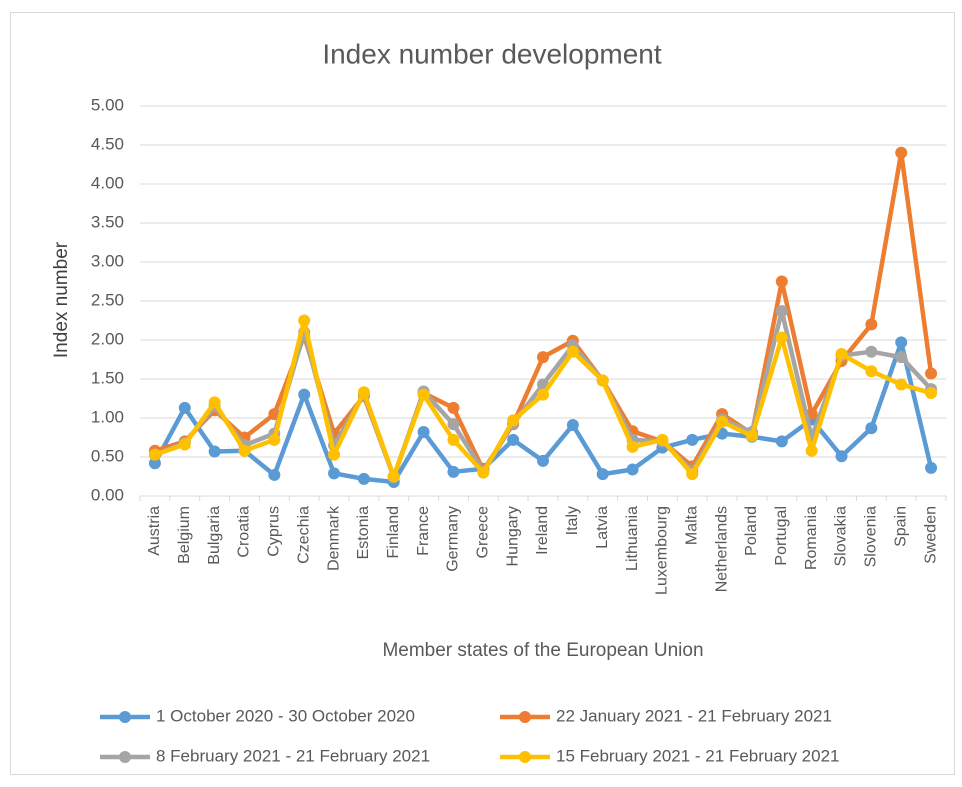  What do you see at coordinates (107, 182) in the screenshot?
I see `y-tick-label: 4.00` at bounding box center [107, 182].